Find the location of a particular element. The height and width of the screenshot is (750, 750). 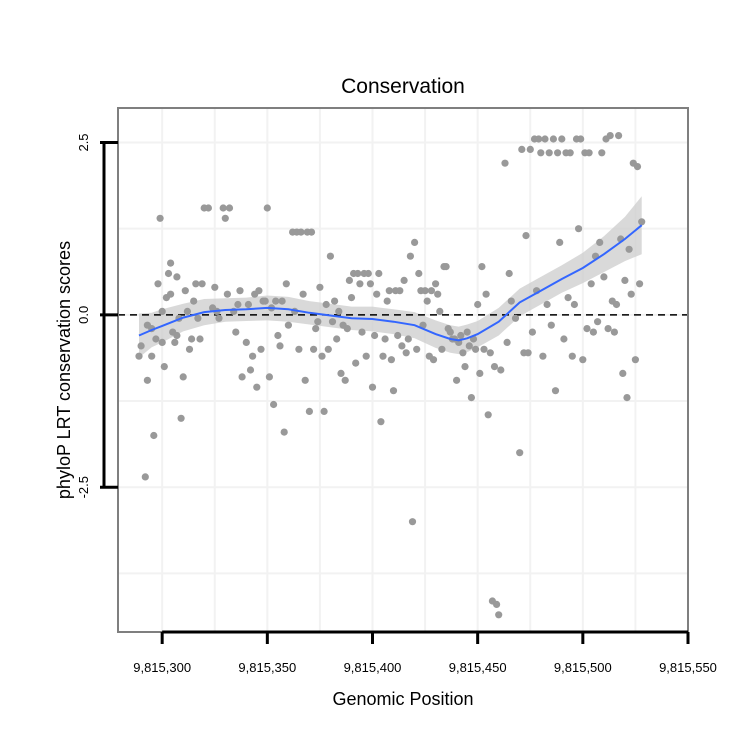

y-tick-label: 2.5 is located at coordinates (83, 142).